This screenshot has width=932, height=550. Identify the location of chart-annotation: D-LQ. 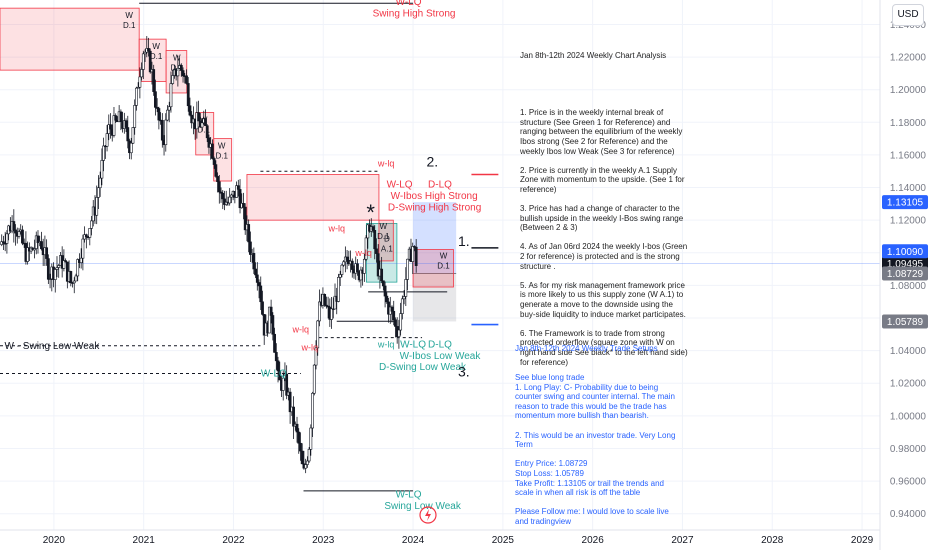
(440, 344).